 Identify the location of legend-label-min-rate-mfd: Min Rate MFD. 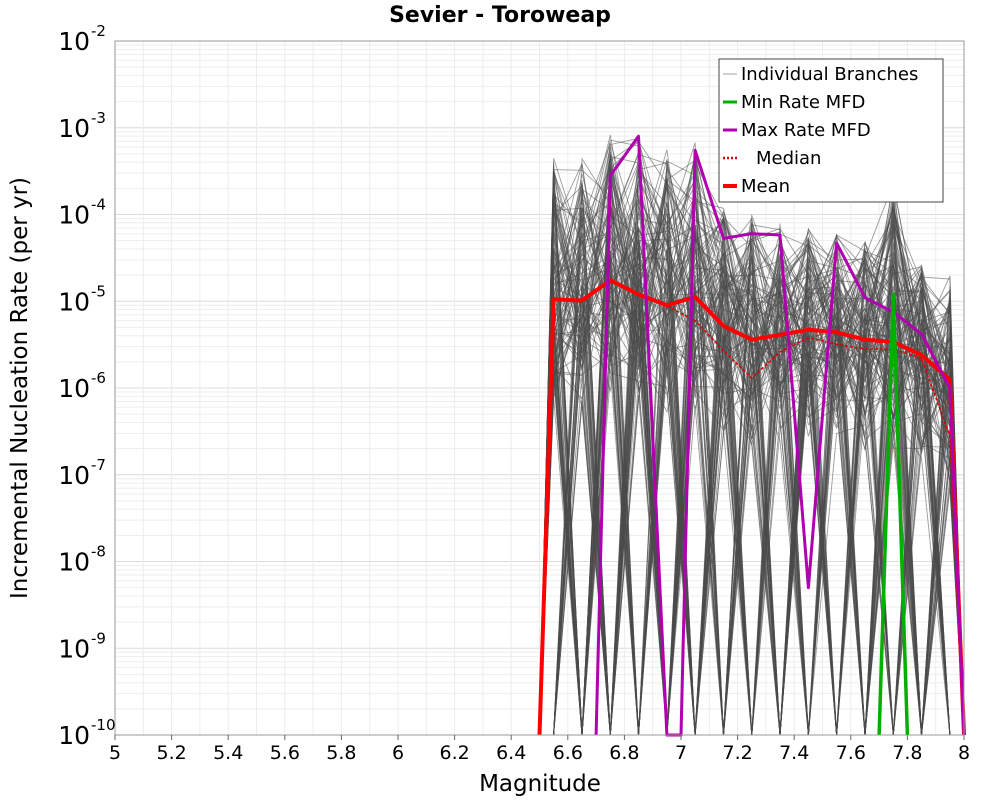
(803, 102).